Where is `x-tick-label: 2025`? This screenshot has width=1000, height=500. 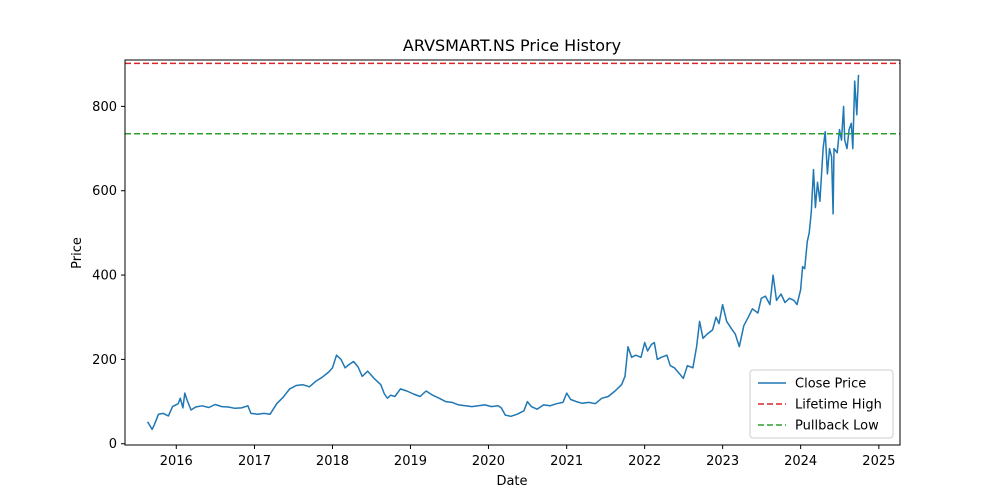 x-tick-label: 2025 is located at coordinates (878, 461).